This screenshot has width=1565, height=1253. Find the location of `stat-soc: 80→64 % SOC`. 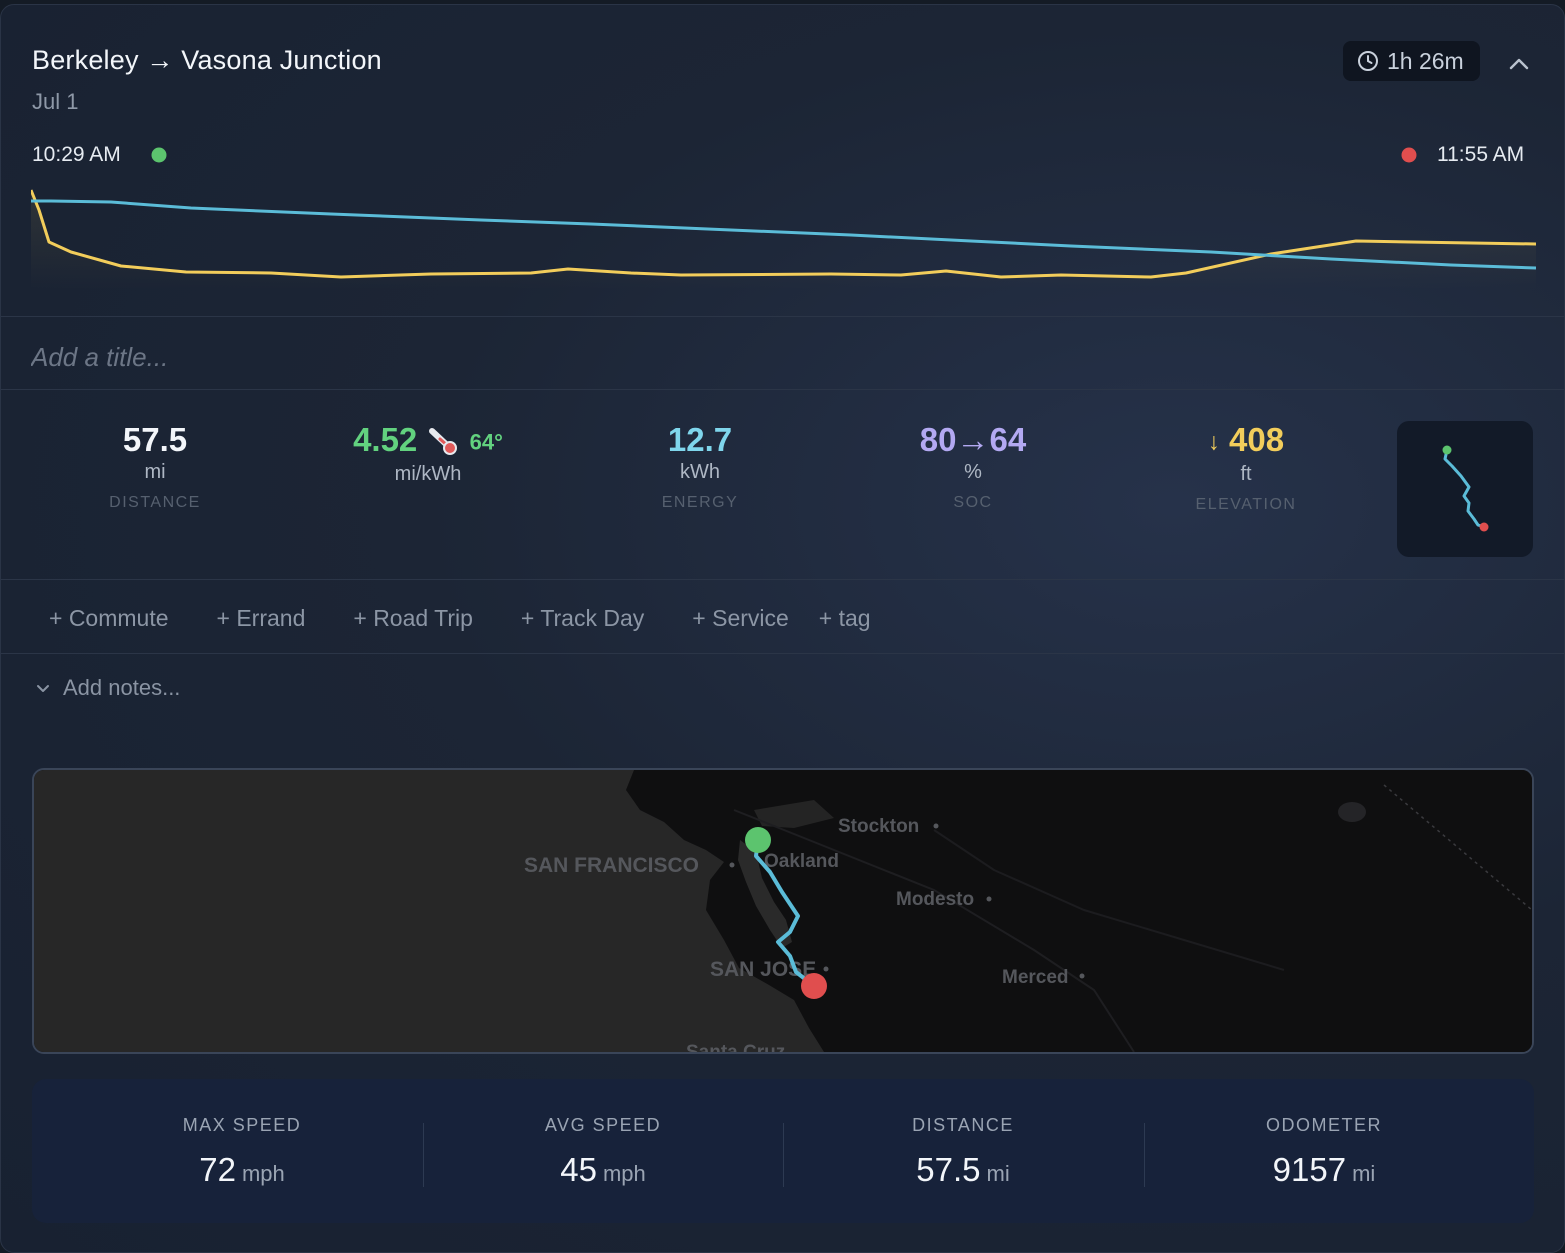

stat-soc: 80→64 % SOC is located at coordinates (973, 466).